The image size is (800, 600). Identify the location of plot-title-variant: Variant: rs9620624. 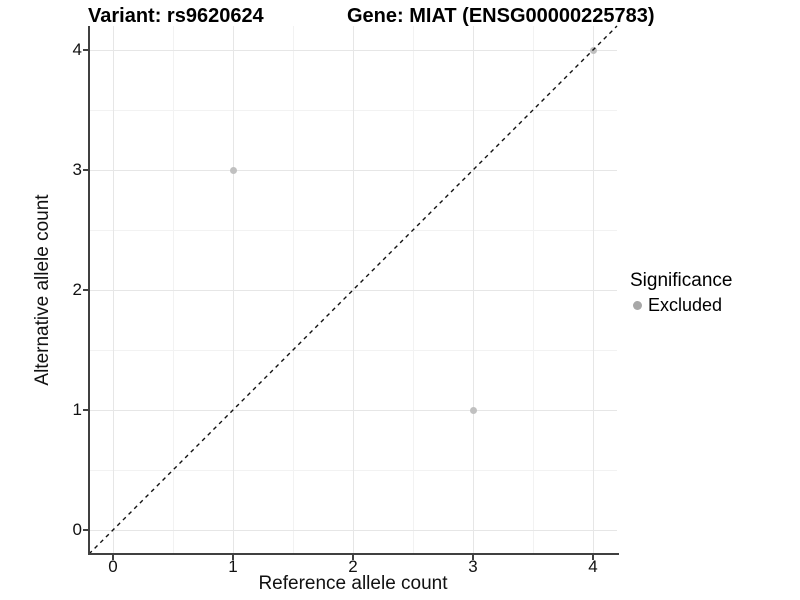
(176, 16).